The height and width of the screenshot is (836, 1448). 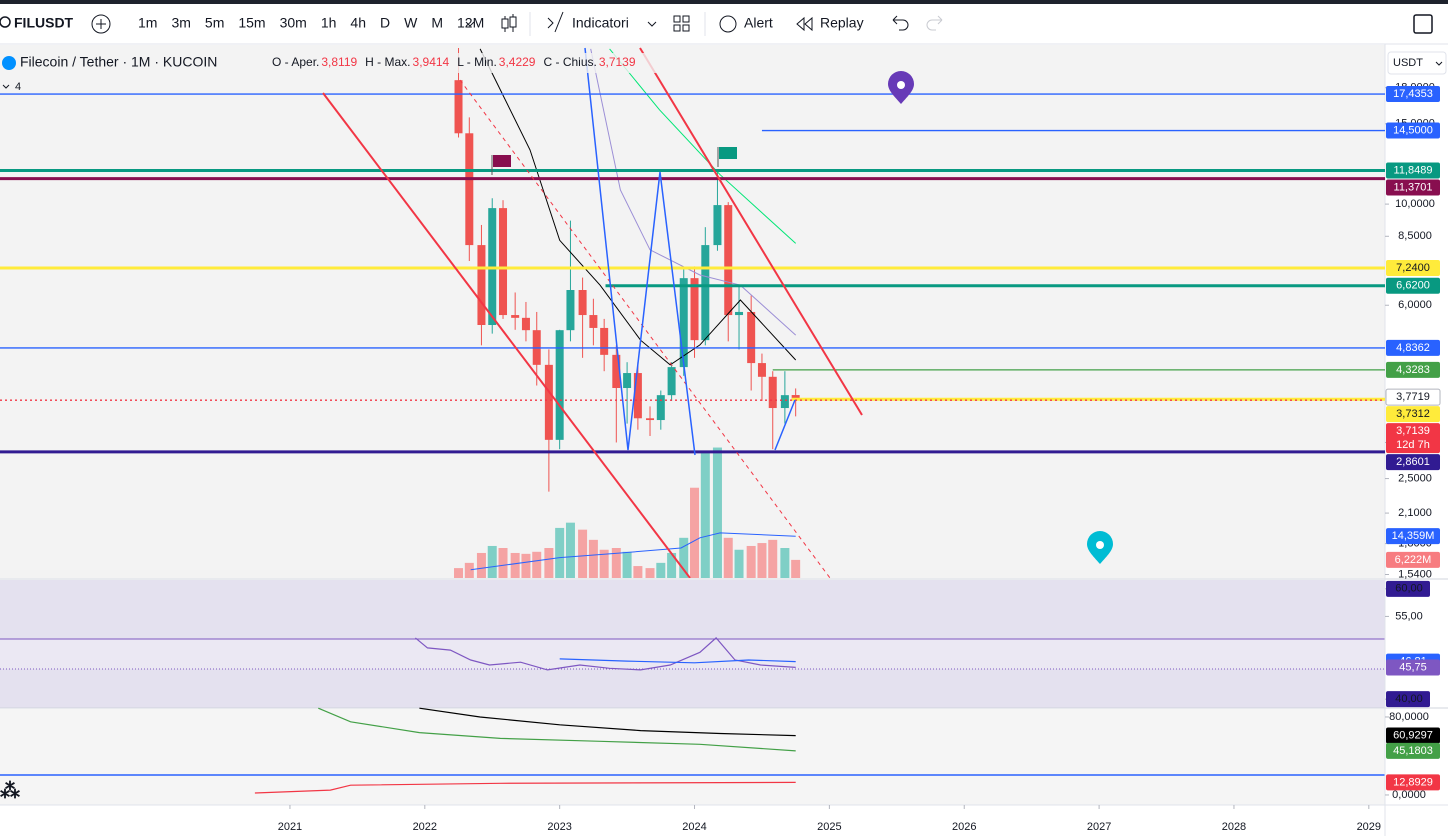 I want to click on chart-type, so click(x=509, y=23).